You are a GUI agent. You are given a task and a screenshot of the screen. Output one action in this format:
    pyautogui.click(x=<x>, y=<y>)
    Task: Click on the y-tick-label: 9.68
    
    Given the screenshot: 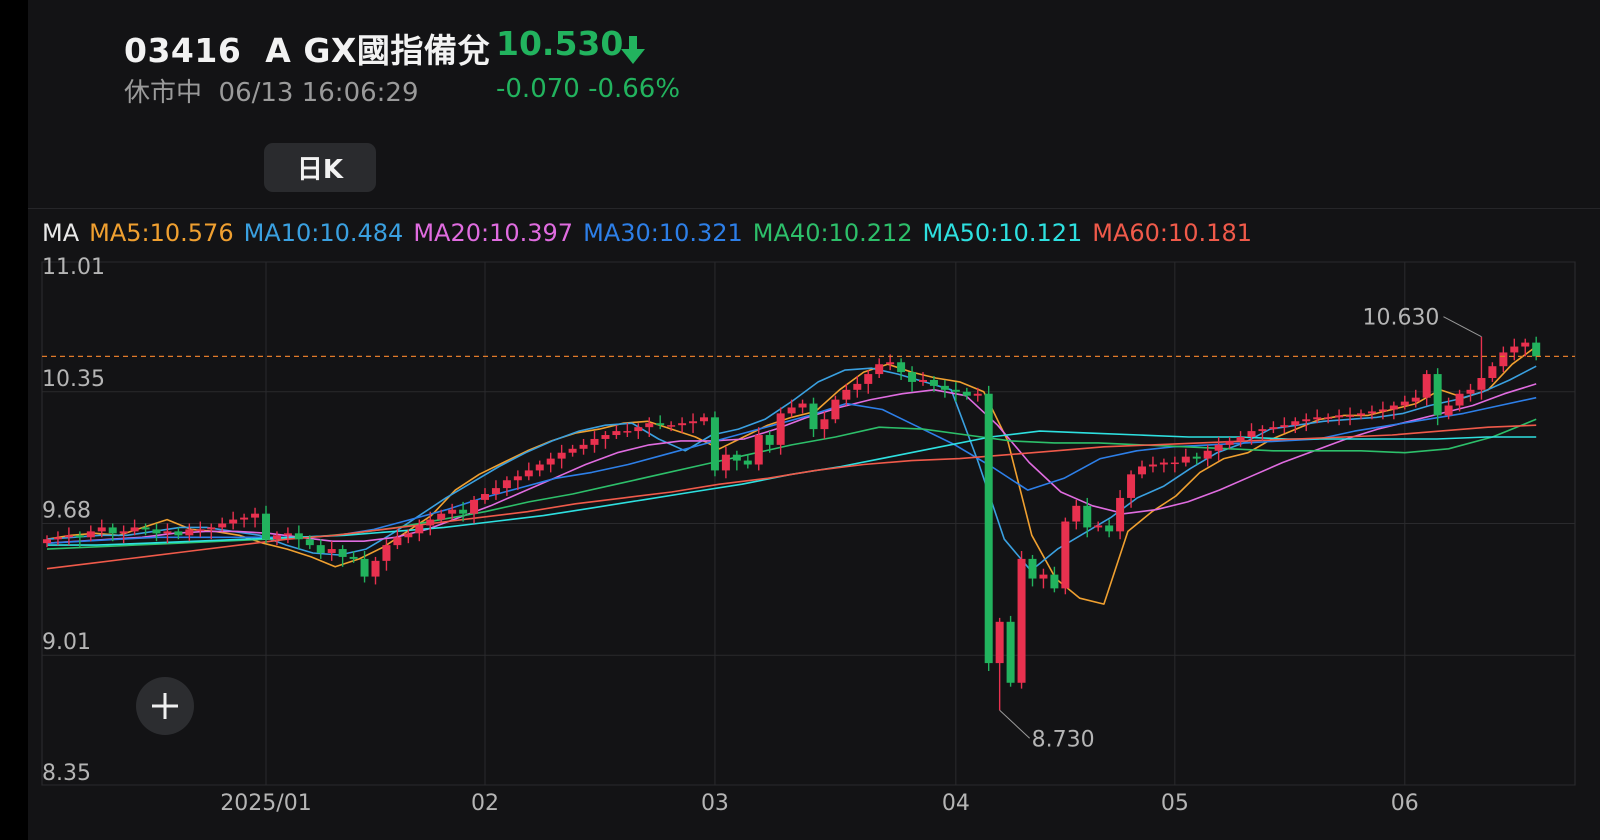 What is the action you would take?
    pyautogui.click(x=66, y=511)
    